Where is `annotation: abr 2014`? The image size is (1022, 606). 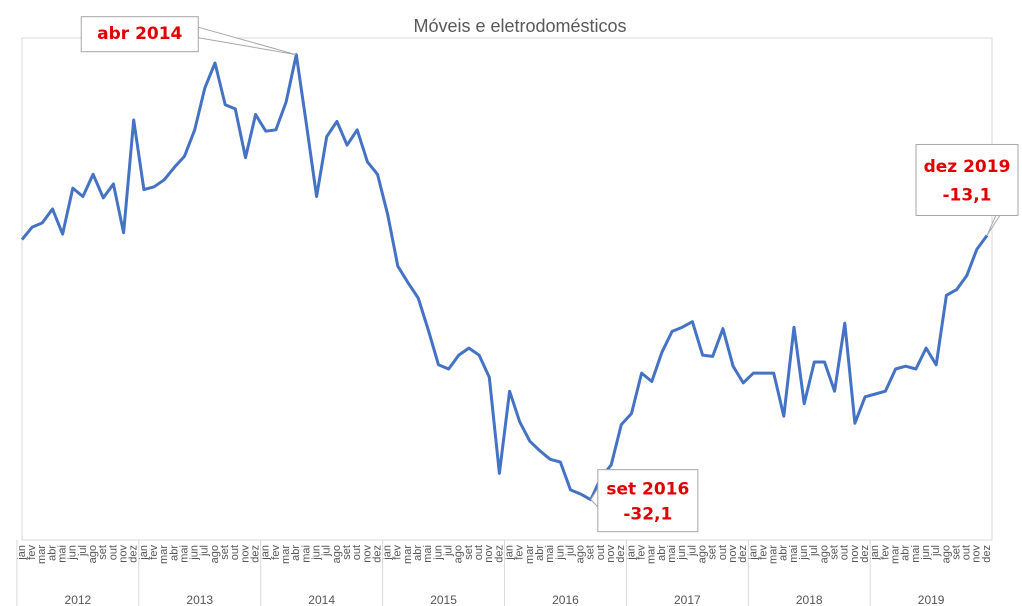 annotation: abr 2014 is located at coordinates (188, 36).